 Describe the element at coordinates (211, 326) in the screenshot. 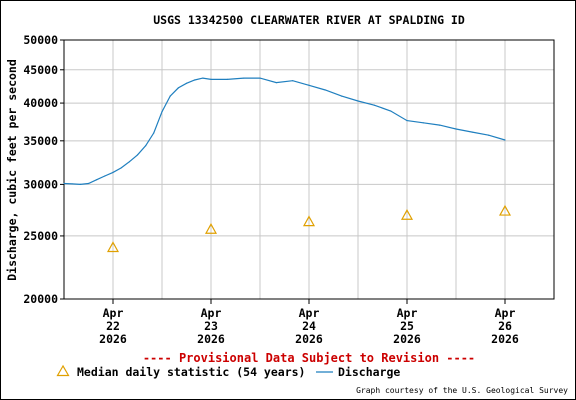

I see `x-tick-day-label: 23` at that location.